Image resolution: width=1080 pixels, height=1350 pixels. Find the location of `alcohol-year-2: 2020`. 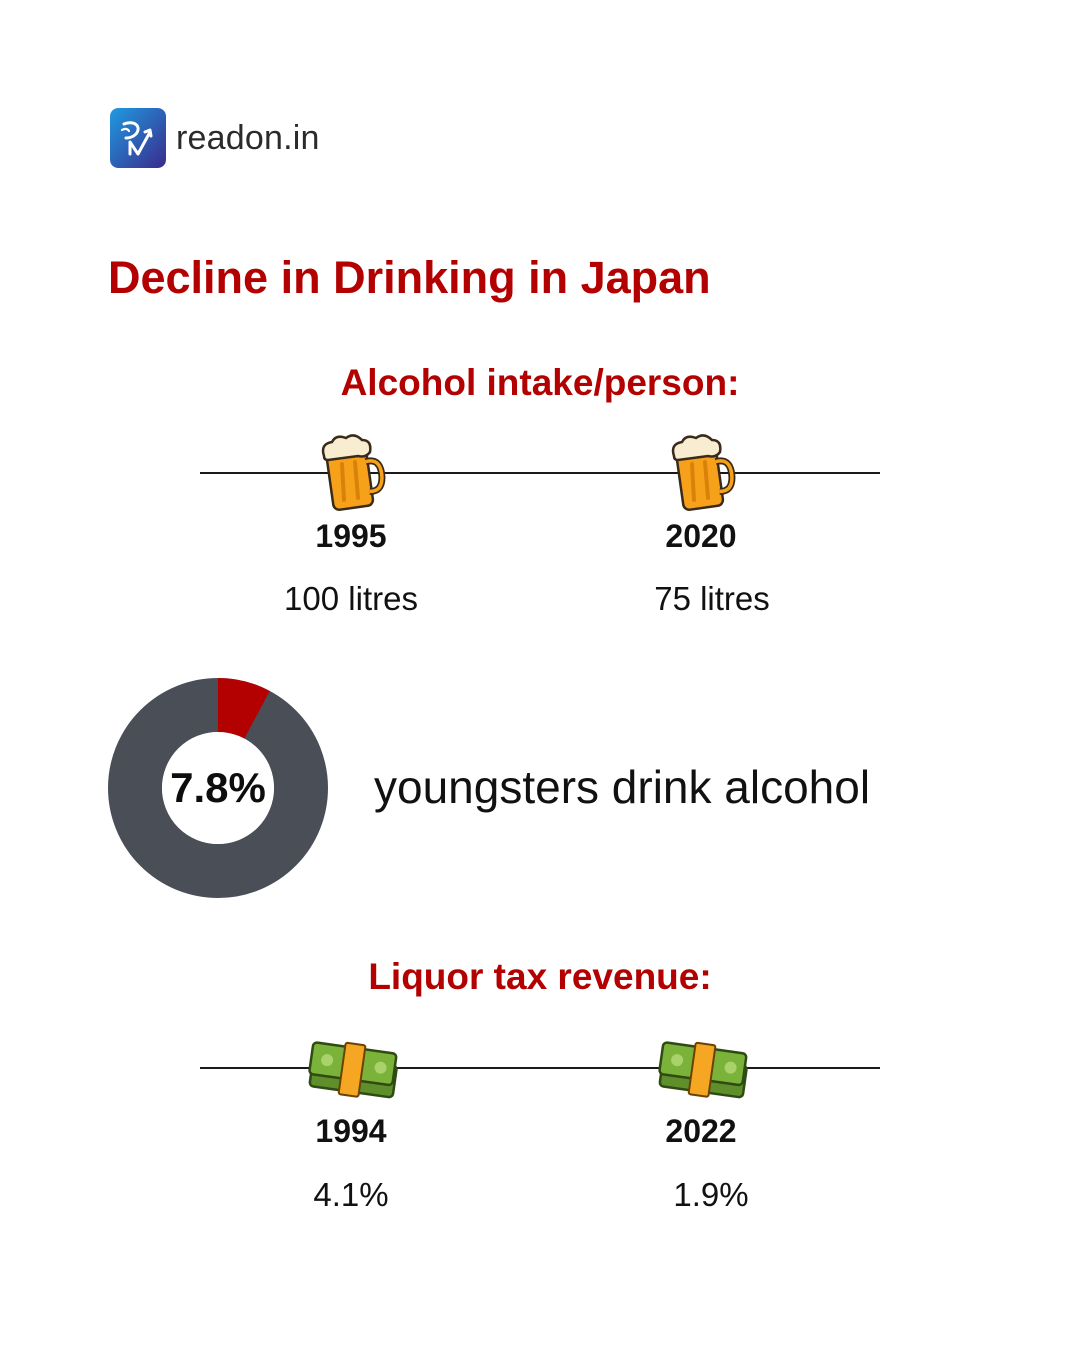

alcohol-year-2: 2020 is located at coordinates (701, 536).